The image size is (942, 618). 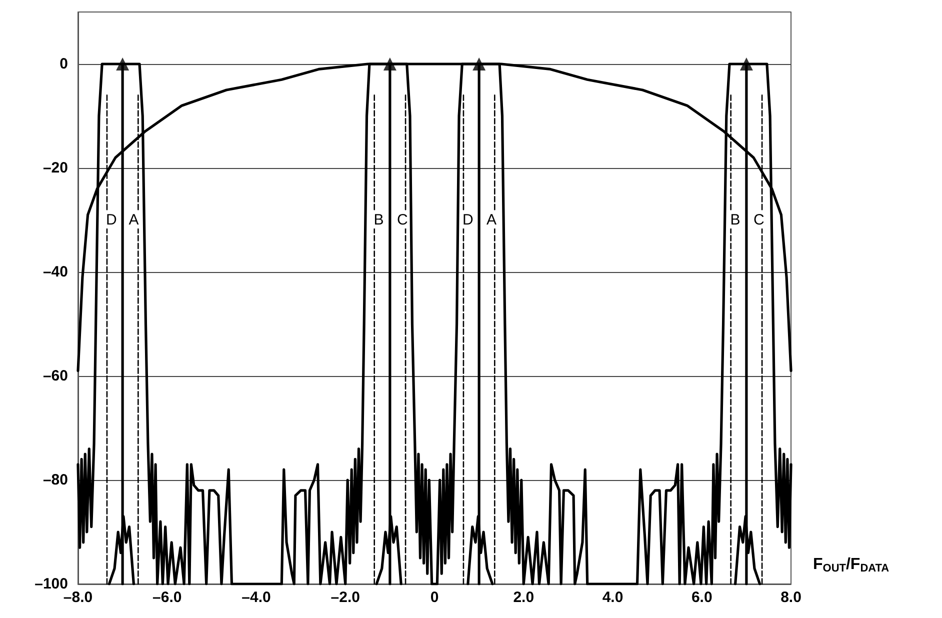 What do you see at coordinates (167, 597) in the screenshot?
I see `x-tick-label: –6.0` at bounding box center [167, 597].